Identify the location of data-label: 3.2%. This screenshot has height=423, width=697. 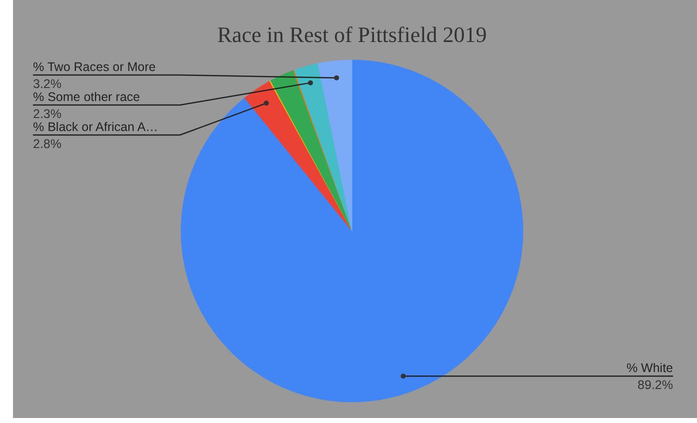
(47, 84).